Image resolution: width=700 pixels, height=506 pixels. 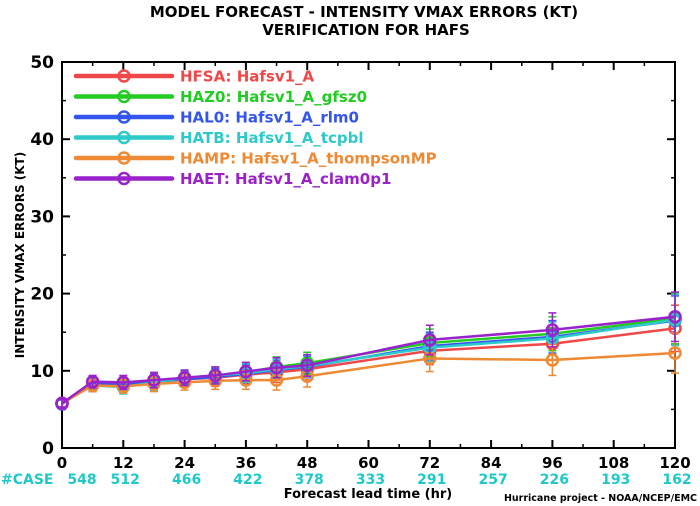 I want to click on case-count: 466, so click(x=186, y=480).